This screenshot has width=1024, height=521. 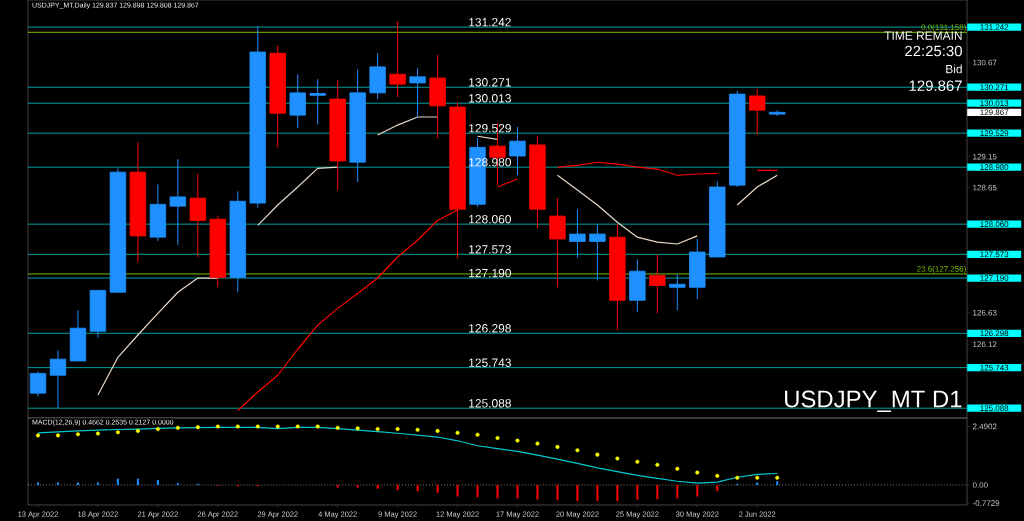 I want to click on ref-line-label: 128.060, so click(x=490, y=219).